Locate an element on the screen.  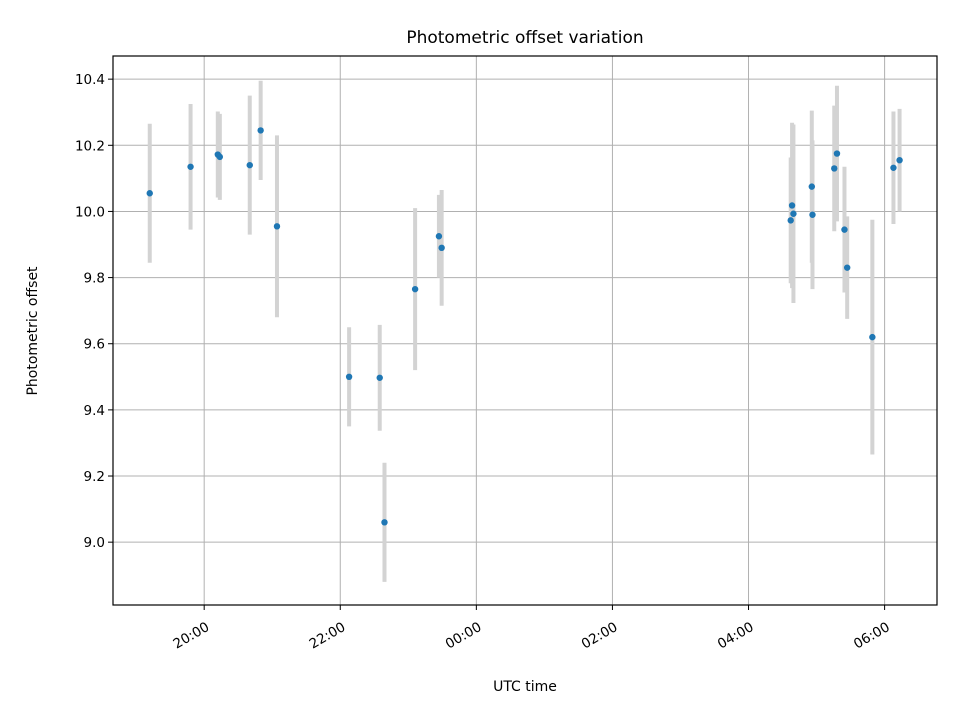
y-tick-label: 9.6 is located at coordinates (94, 345).